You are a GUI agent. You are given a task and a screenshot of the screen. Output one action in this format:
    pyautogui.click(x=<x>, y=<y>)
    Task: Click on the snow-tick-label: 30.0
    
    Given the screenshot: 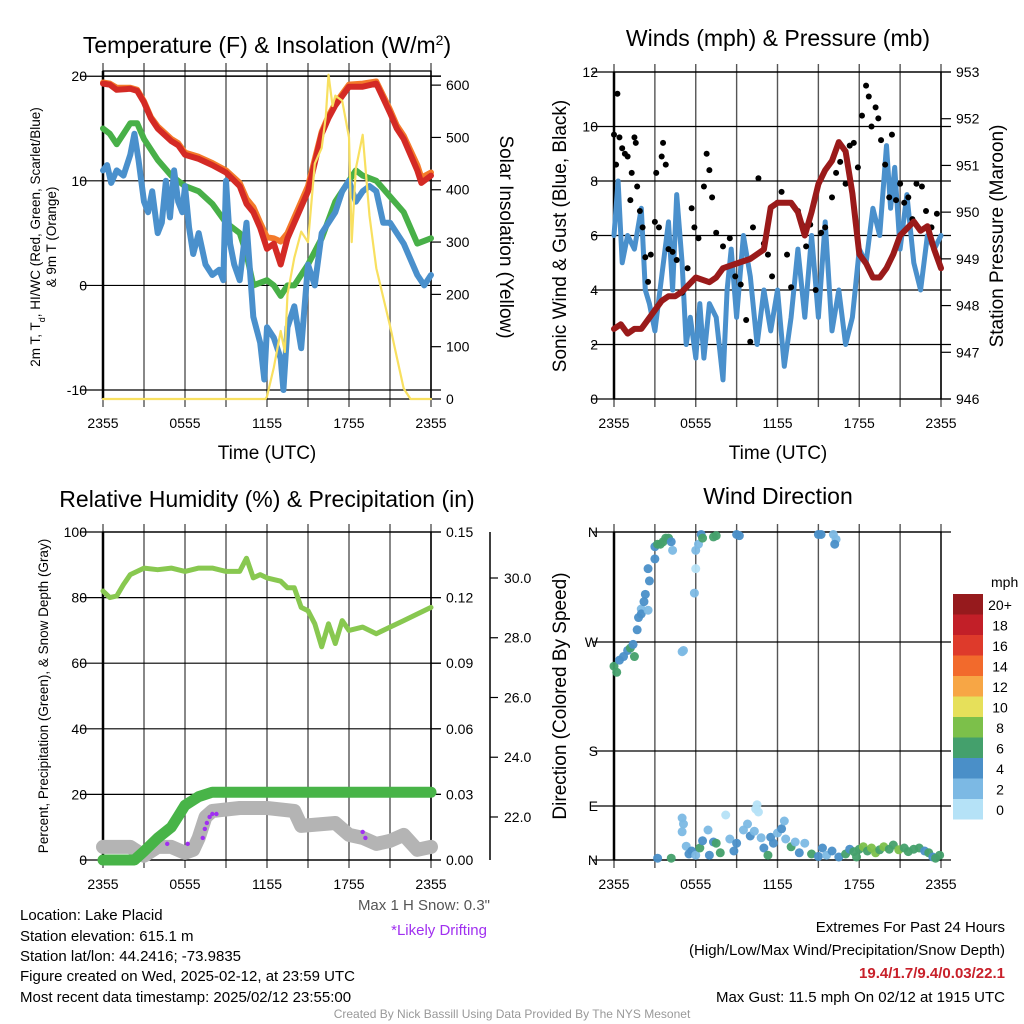 What is the action you would take?
    pyautogui.click(x=517, y=578)
    